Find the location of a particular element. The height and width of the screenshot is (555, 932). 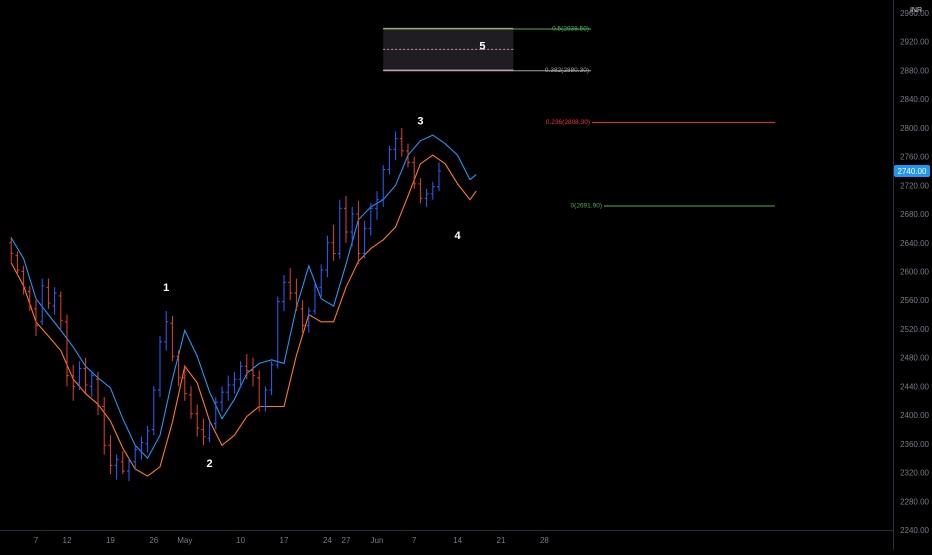

fib-level-label: 0.5(2938.50) is located at coordinates (570, 28).